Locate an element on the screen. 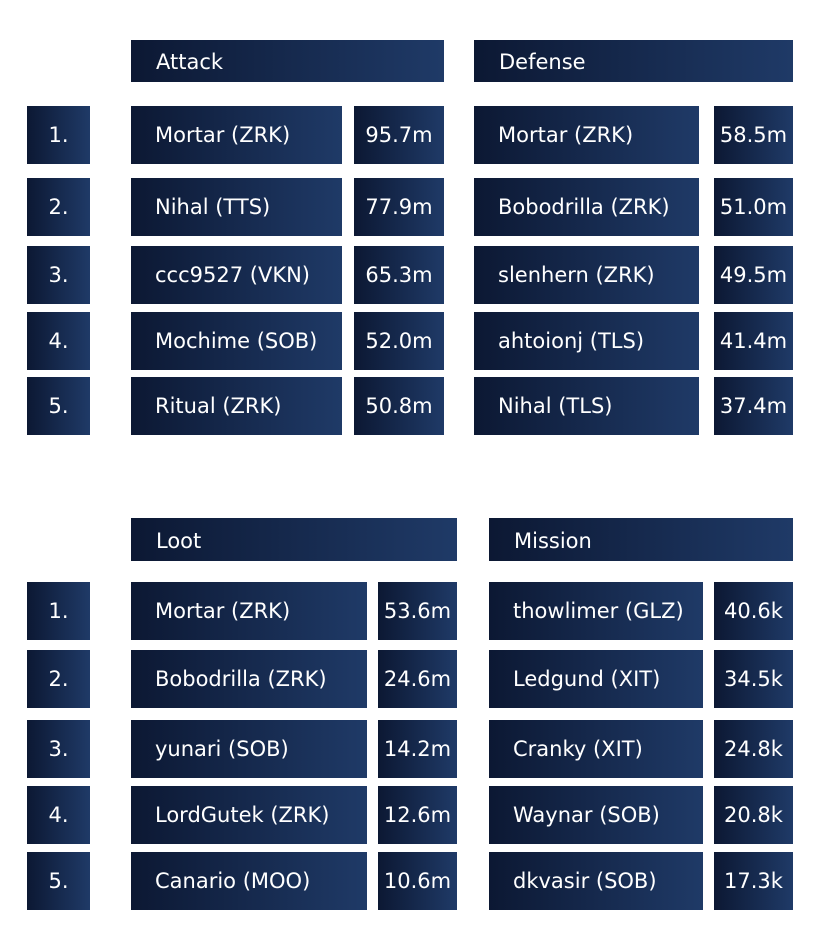 The height and width of the screenshot is (950, 820). stat-value: 52.0m is located at coordinates (399, 341).